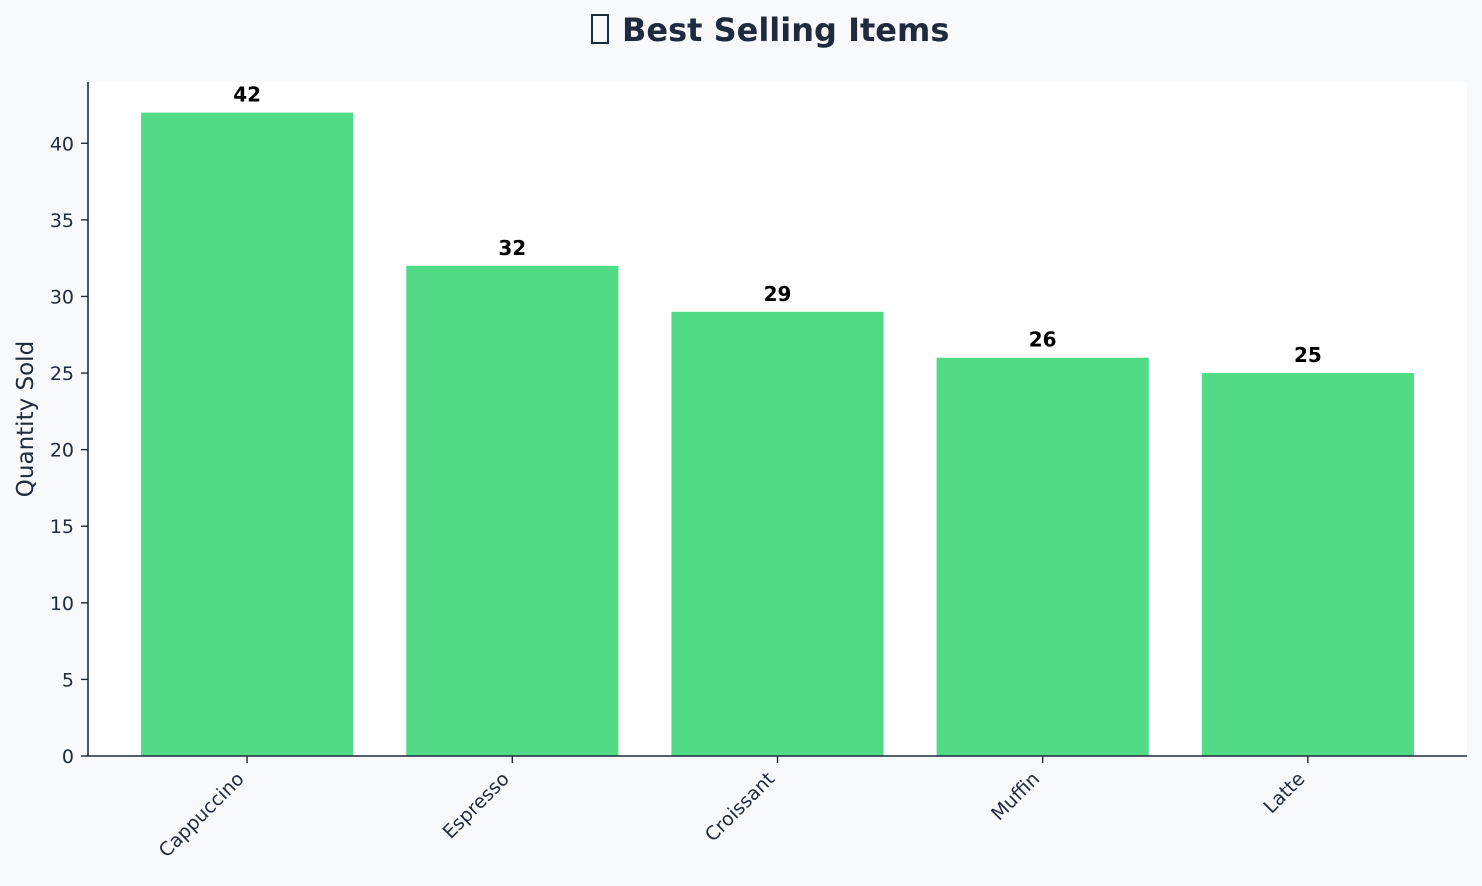 The width and height of the screenshot is (1482, 886). Describe the element at coordinates (68, 757) in the screenshot. I see `y-tick-label-0: 0` at that location.